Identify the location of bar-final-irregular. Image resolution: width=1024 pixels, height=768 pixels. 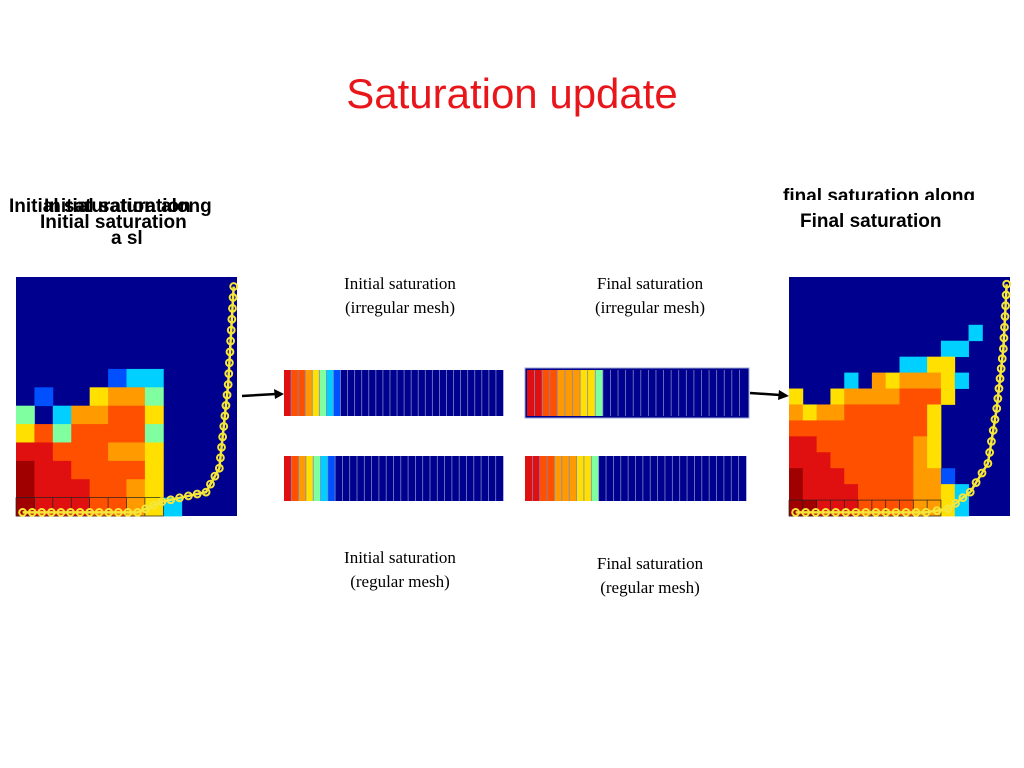
(637, 393).